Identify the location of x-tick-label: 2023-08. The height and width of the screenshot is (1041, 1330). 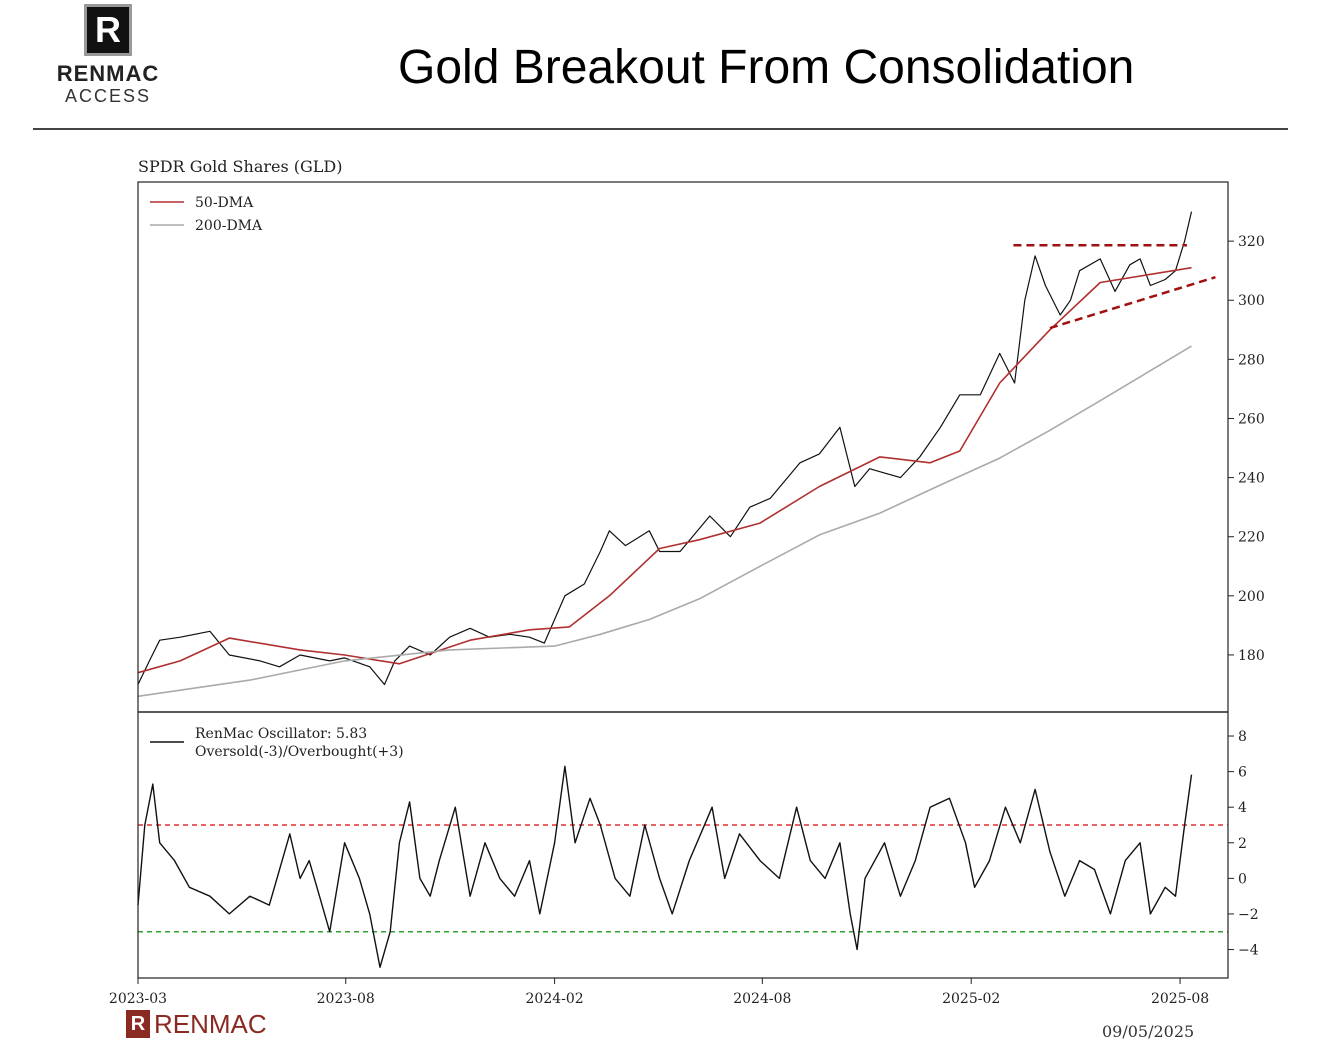
(346, 999).